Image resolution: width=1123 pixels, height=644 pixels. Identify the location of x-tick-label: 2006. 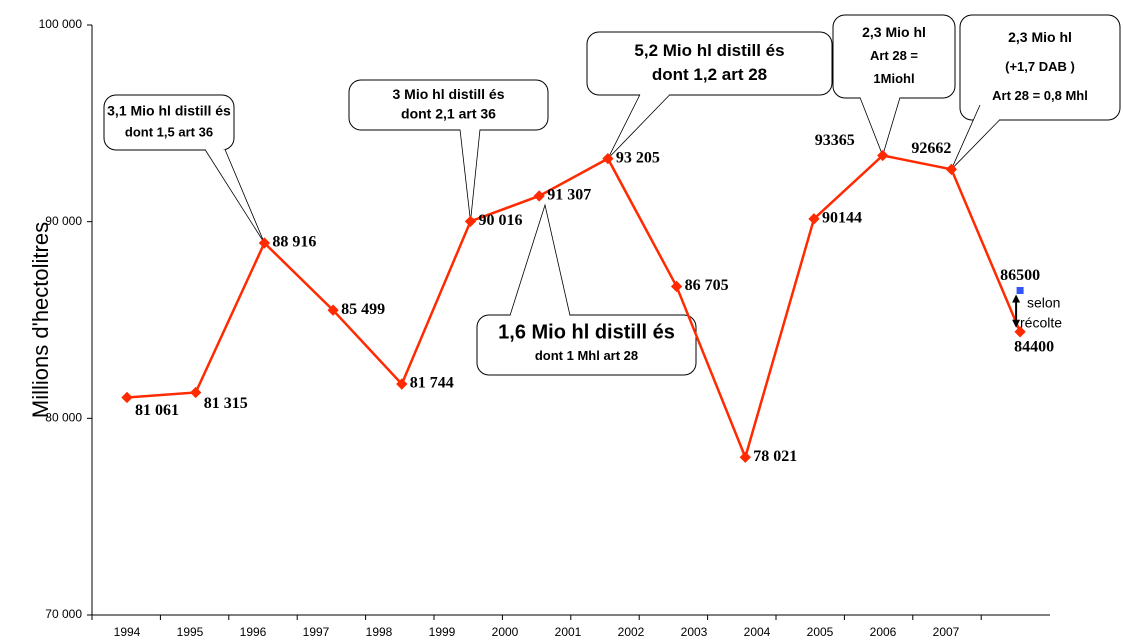
(883, 632).